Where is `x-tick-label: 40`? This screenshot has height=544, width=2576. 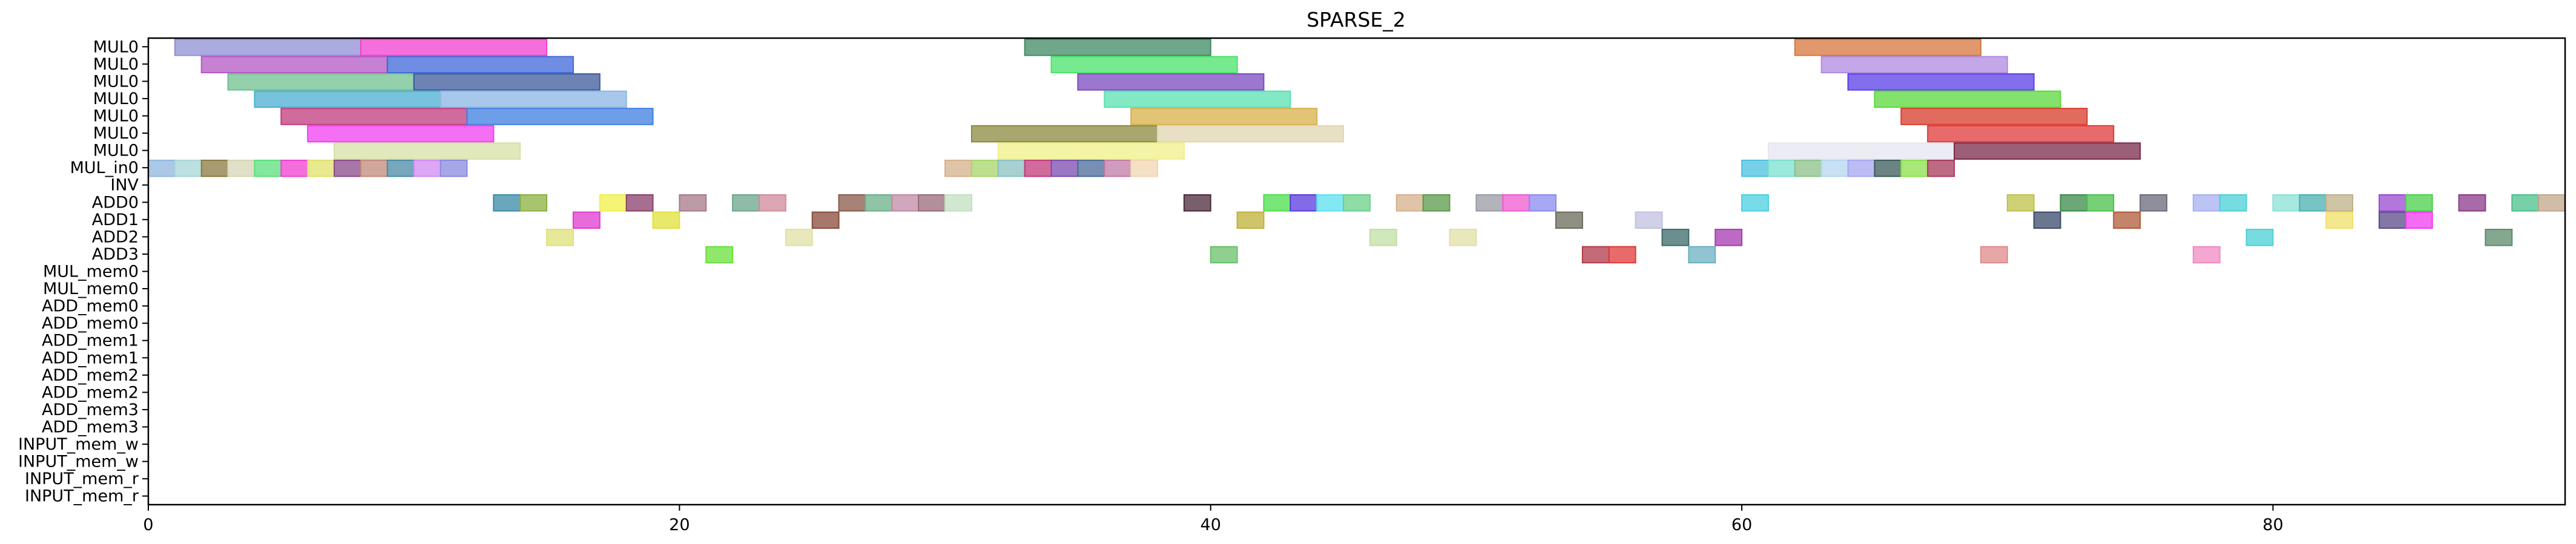
x-tick-label: 40 is located at coordinates (1211, 525).